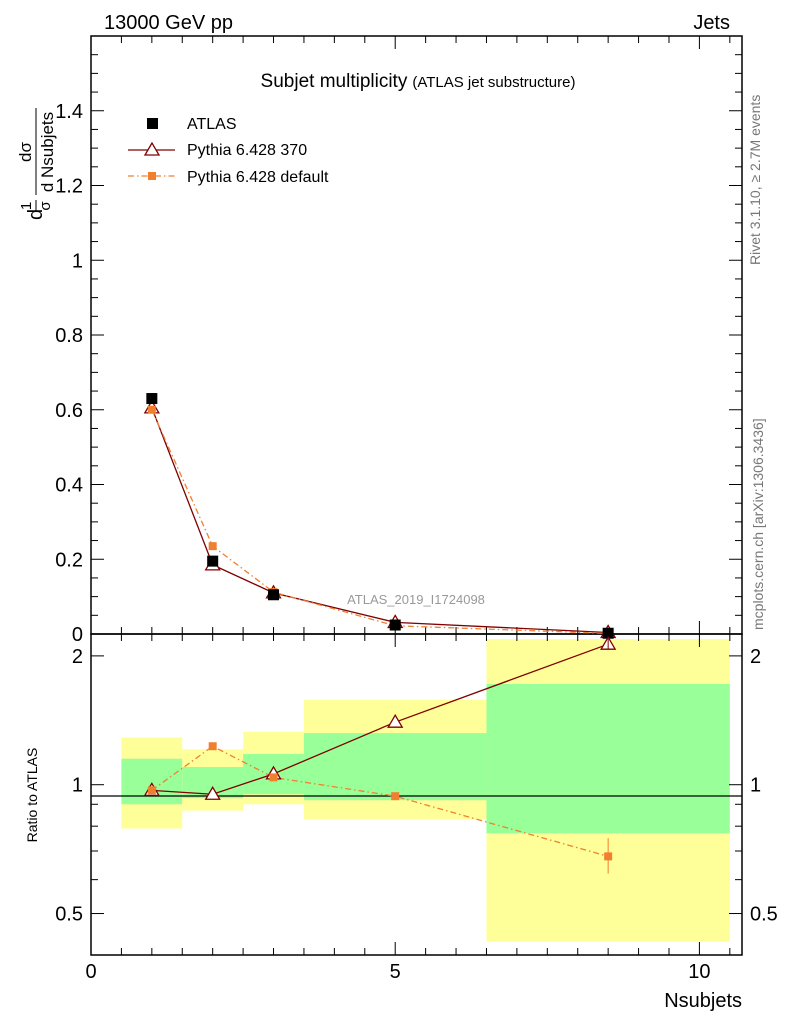  I want to click on y-axis-label-ratio: Ratio to ATLAS, so click(32, 795).